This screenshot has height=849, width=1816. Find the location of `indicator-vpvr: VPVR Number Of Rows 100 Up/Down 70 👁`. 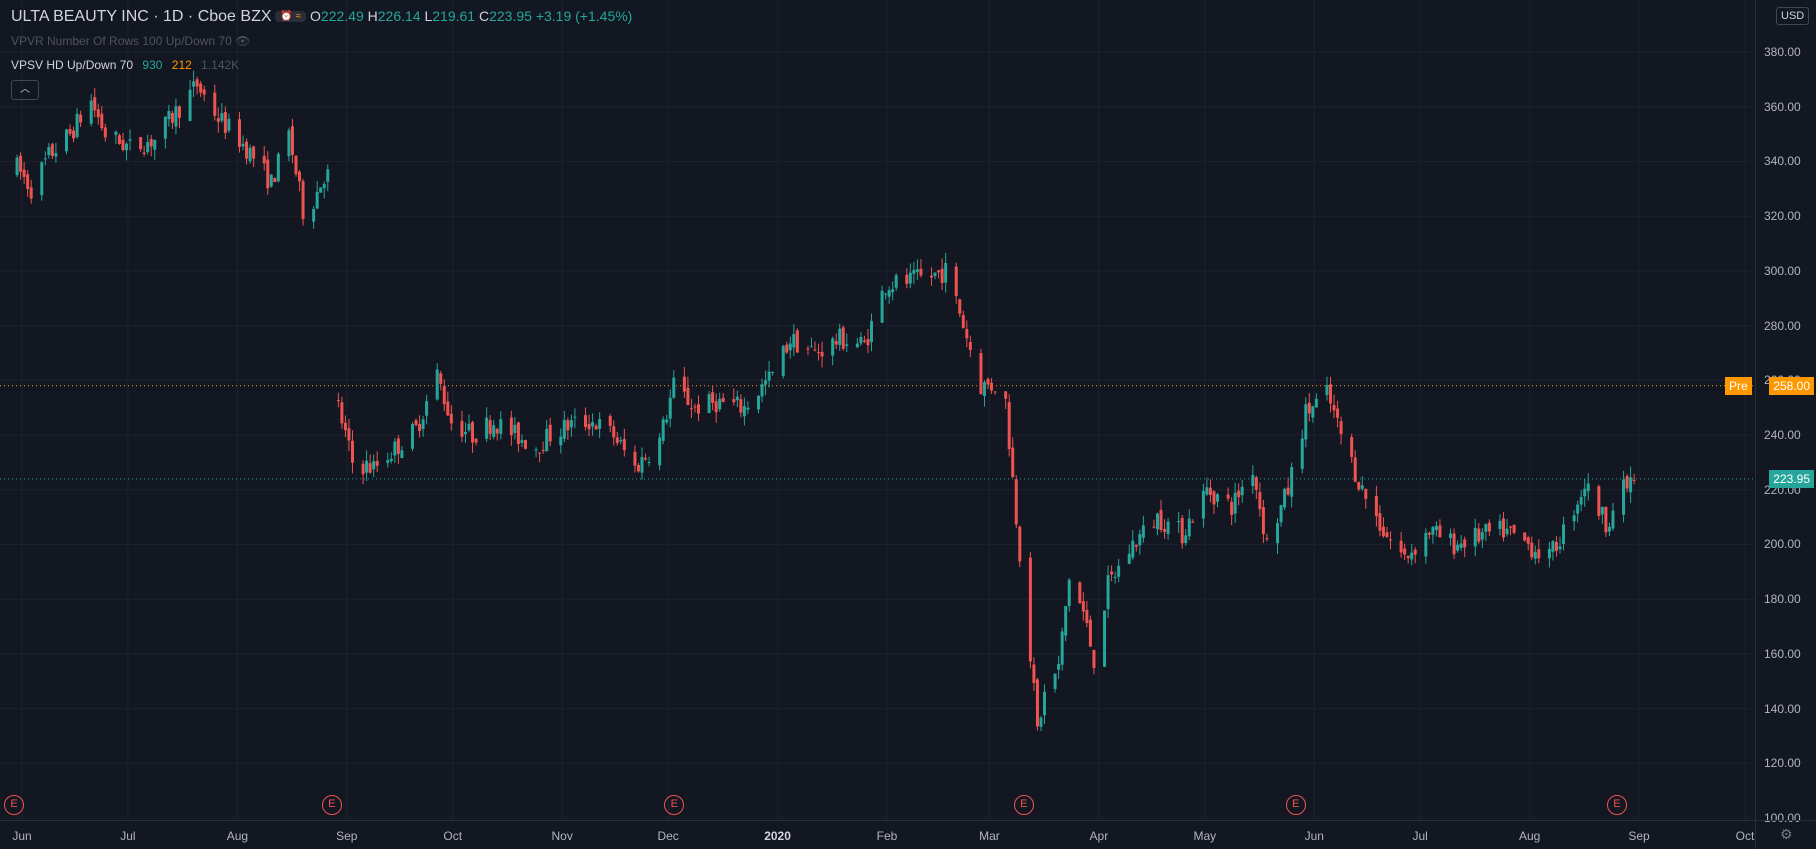

indicator-vpvr: VPVR Number Of Rows 100 Up/Down 70 👁 is located at coordinates (130, 41).